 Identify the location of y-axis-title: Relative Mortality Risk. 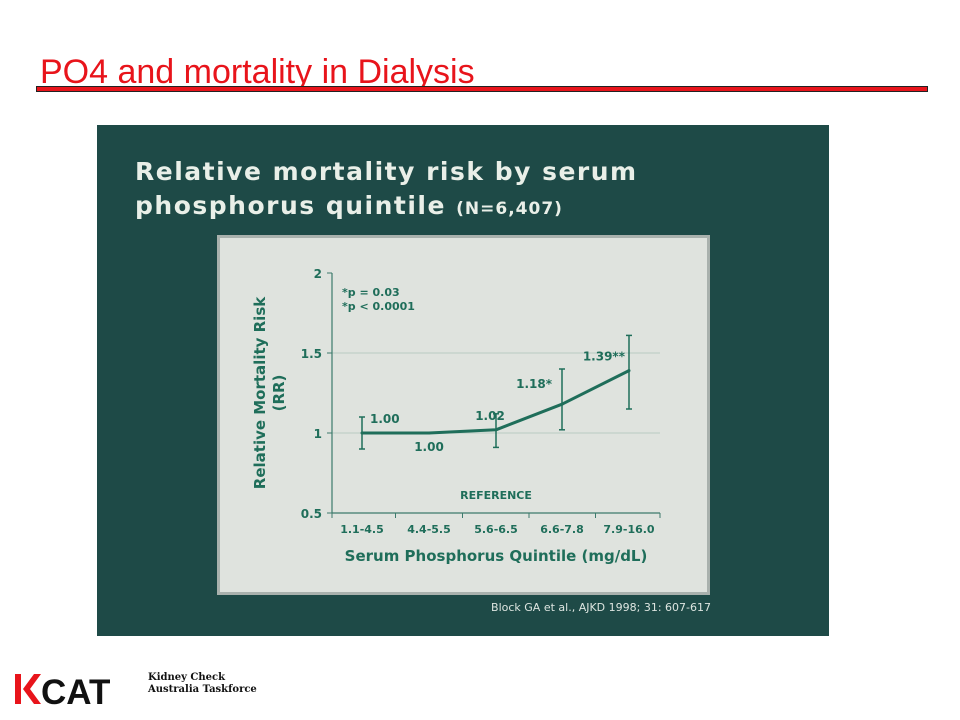
(260, 392).